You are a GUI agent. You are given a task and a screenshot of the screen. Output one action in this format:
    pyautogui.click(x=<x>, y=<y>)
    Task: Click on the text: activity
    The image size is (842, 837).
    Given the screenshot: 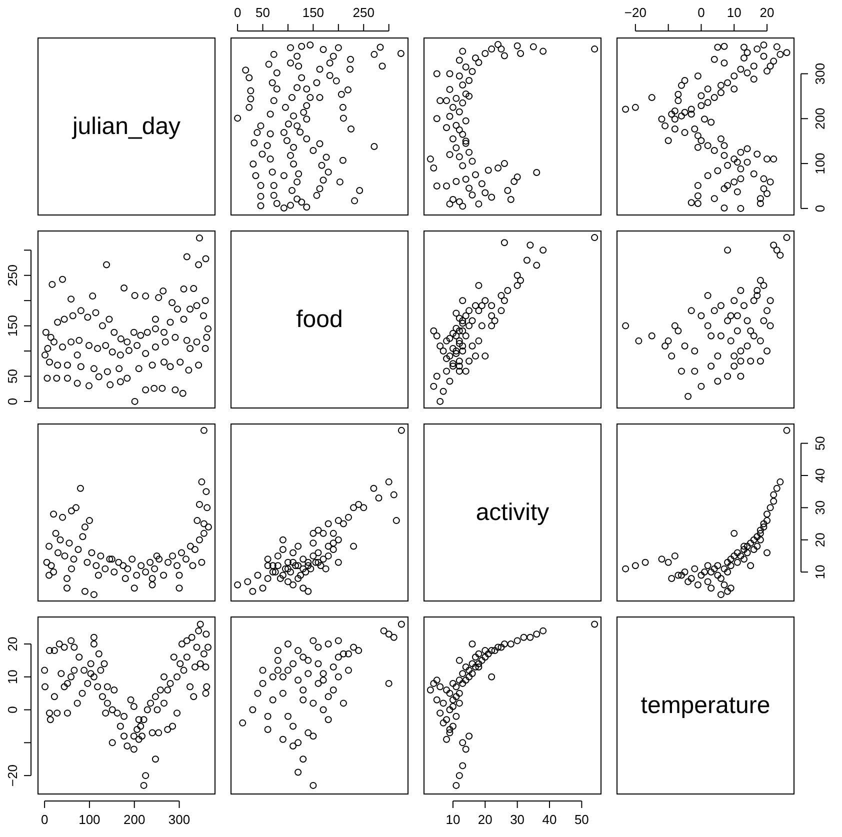 What is the action you would take?
    pyautogui.click(x=513, y=512)
    